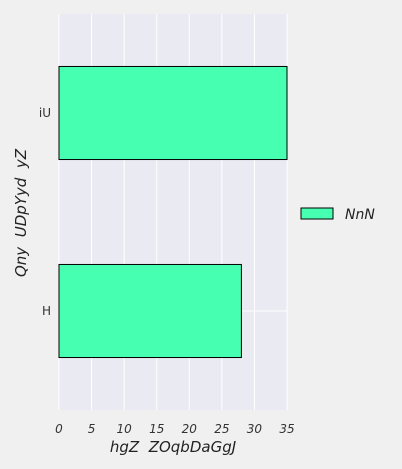  Describe the element at coordinates (21, 212) in the screenshot. I see `y-axis-title: Qny UDpYyd yZ` at that location.